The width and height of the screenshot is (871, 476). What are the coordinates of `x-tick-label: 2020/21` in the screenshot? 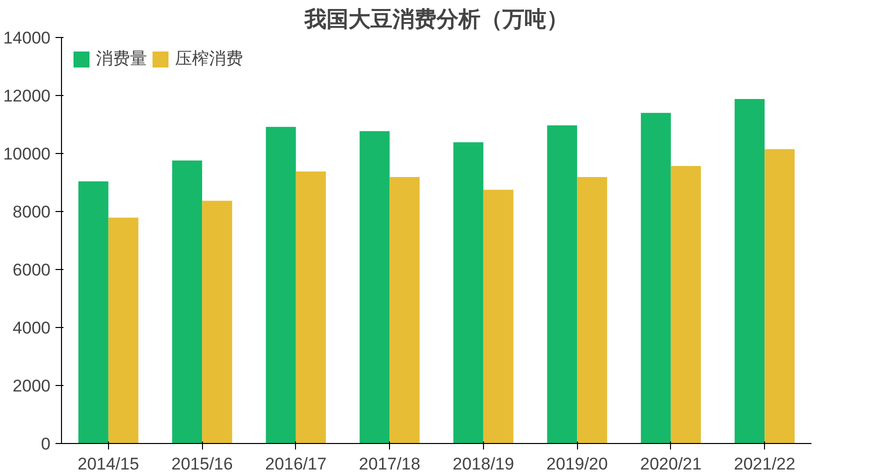 It's located at (671, 464).